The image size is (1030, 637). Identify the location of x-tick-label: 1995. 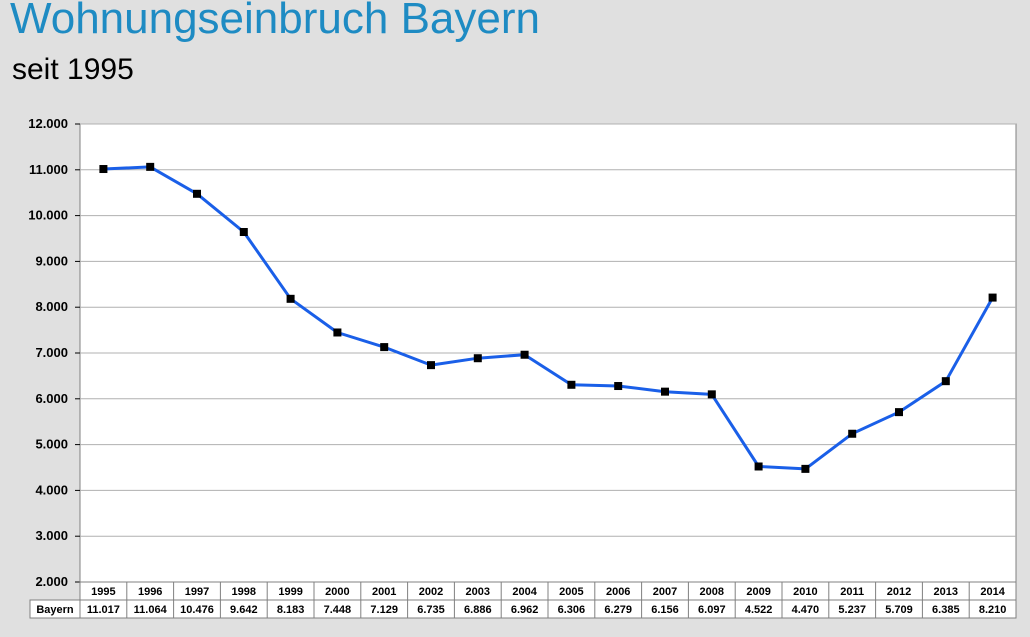
(103, 592).